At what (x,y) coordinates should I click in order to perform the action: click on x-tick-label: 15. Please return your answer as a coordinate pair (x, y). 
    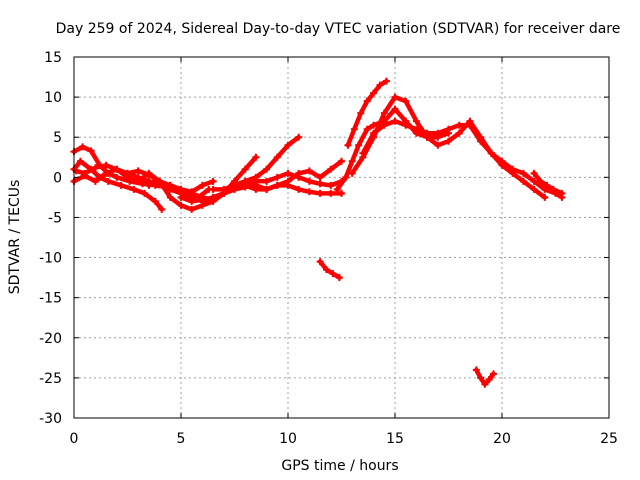
    Looking at the image, I should click on (395, 439).